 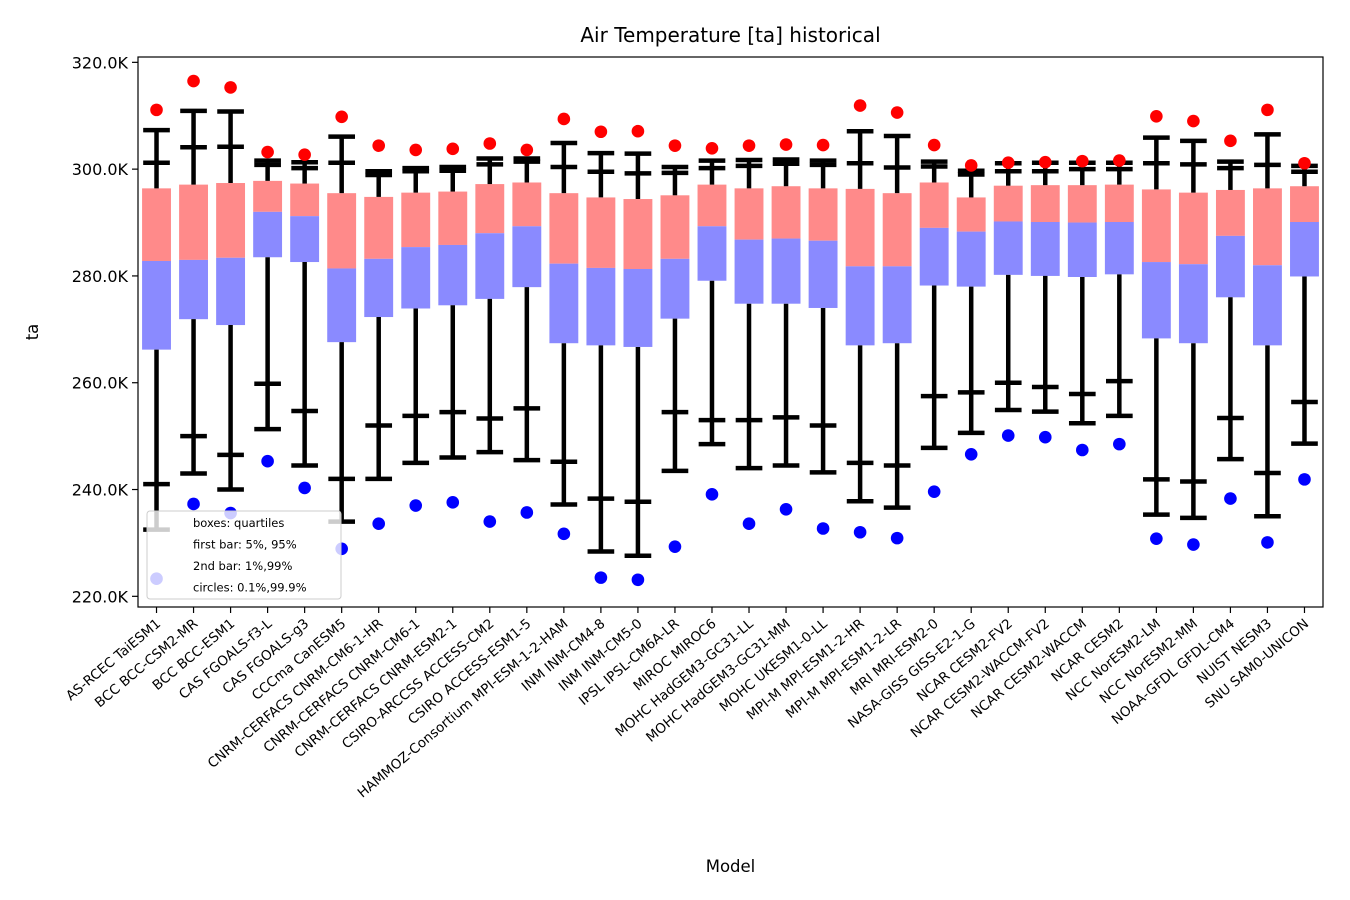 I want to click on y-tick-label: 280.0K, so click(x=100, y=276).